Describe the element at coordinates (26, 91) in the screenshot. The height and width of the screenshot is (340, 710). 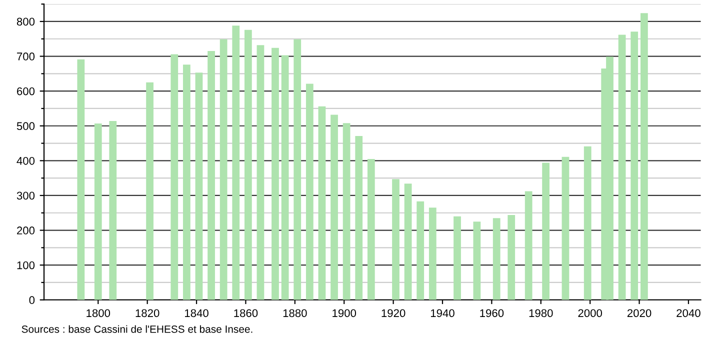
I see `y-tick-label: 600` at that location.